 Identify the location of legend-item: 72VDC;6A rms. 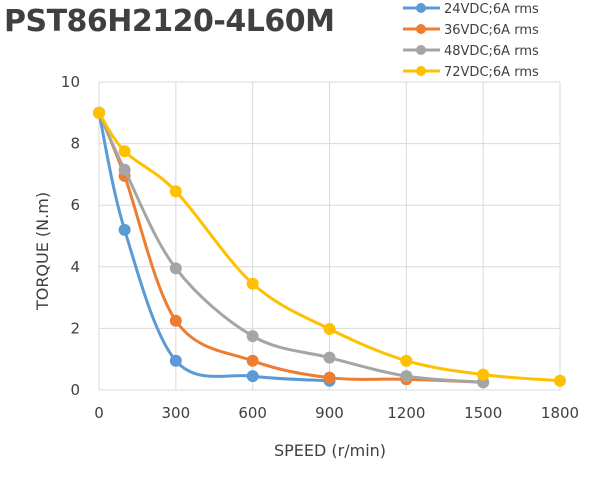
(471, 72).